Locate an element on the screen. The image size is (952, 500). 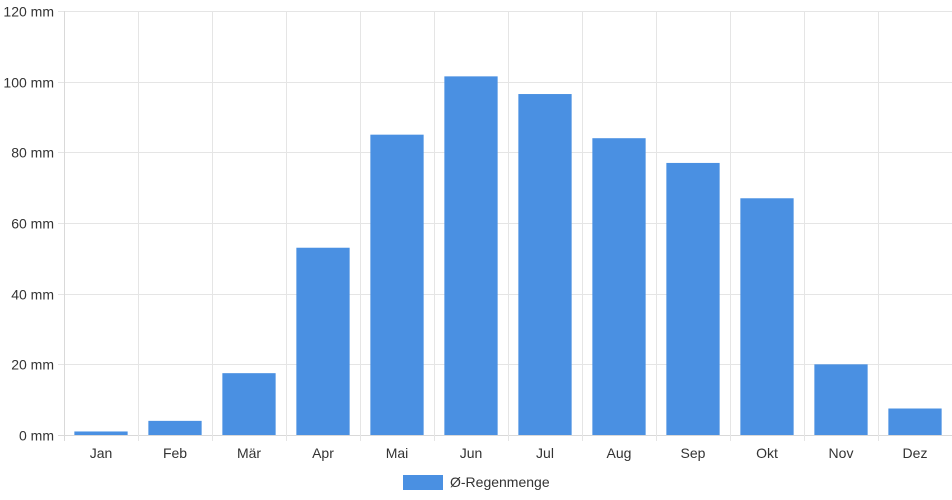
x-tick-label: Dez is located at coordinates (915, 453).